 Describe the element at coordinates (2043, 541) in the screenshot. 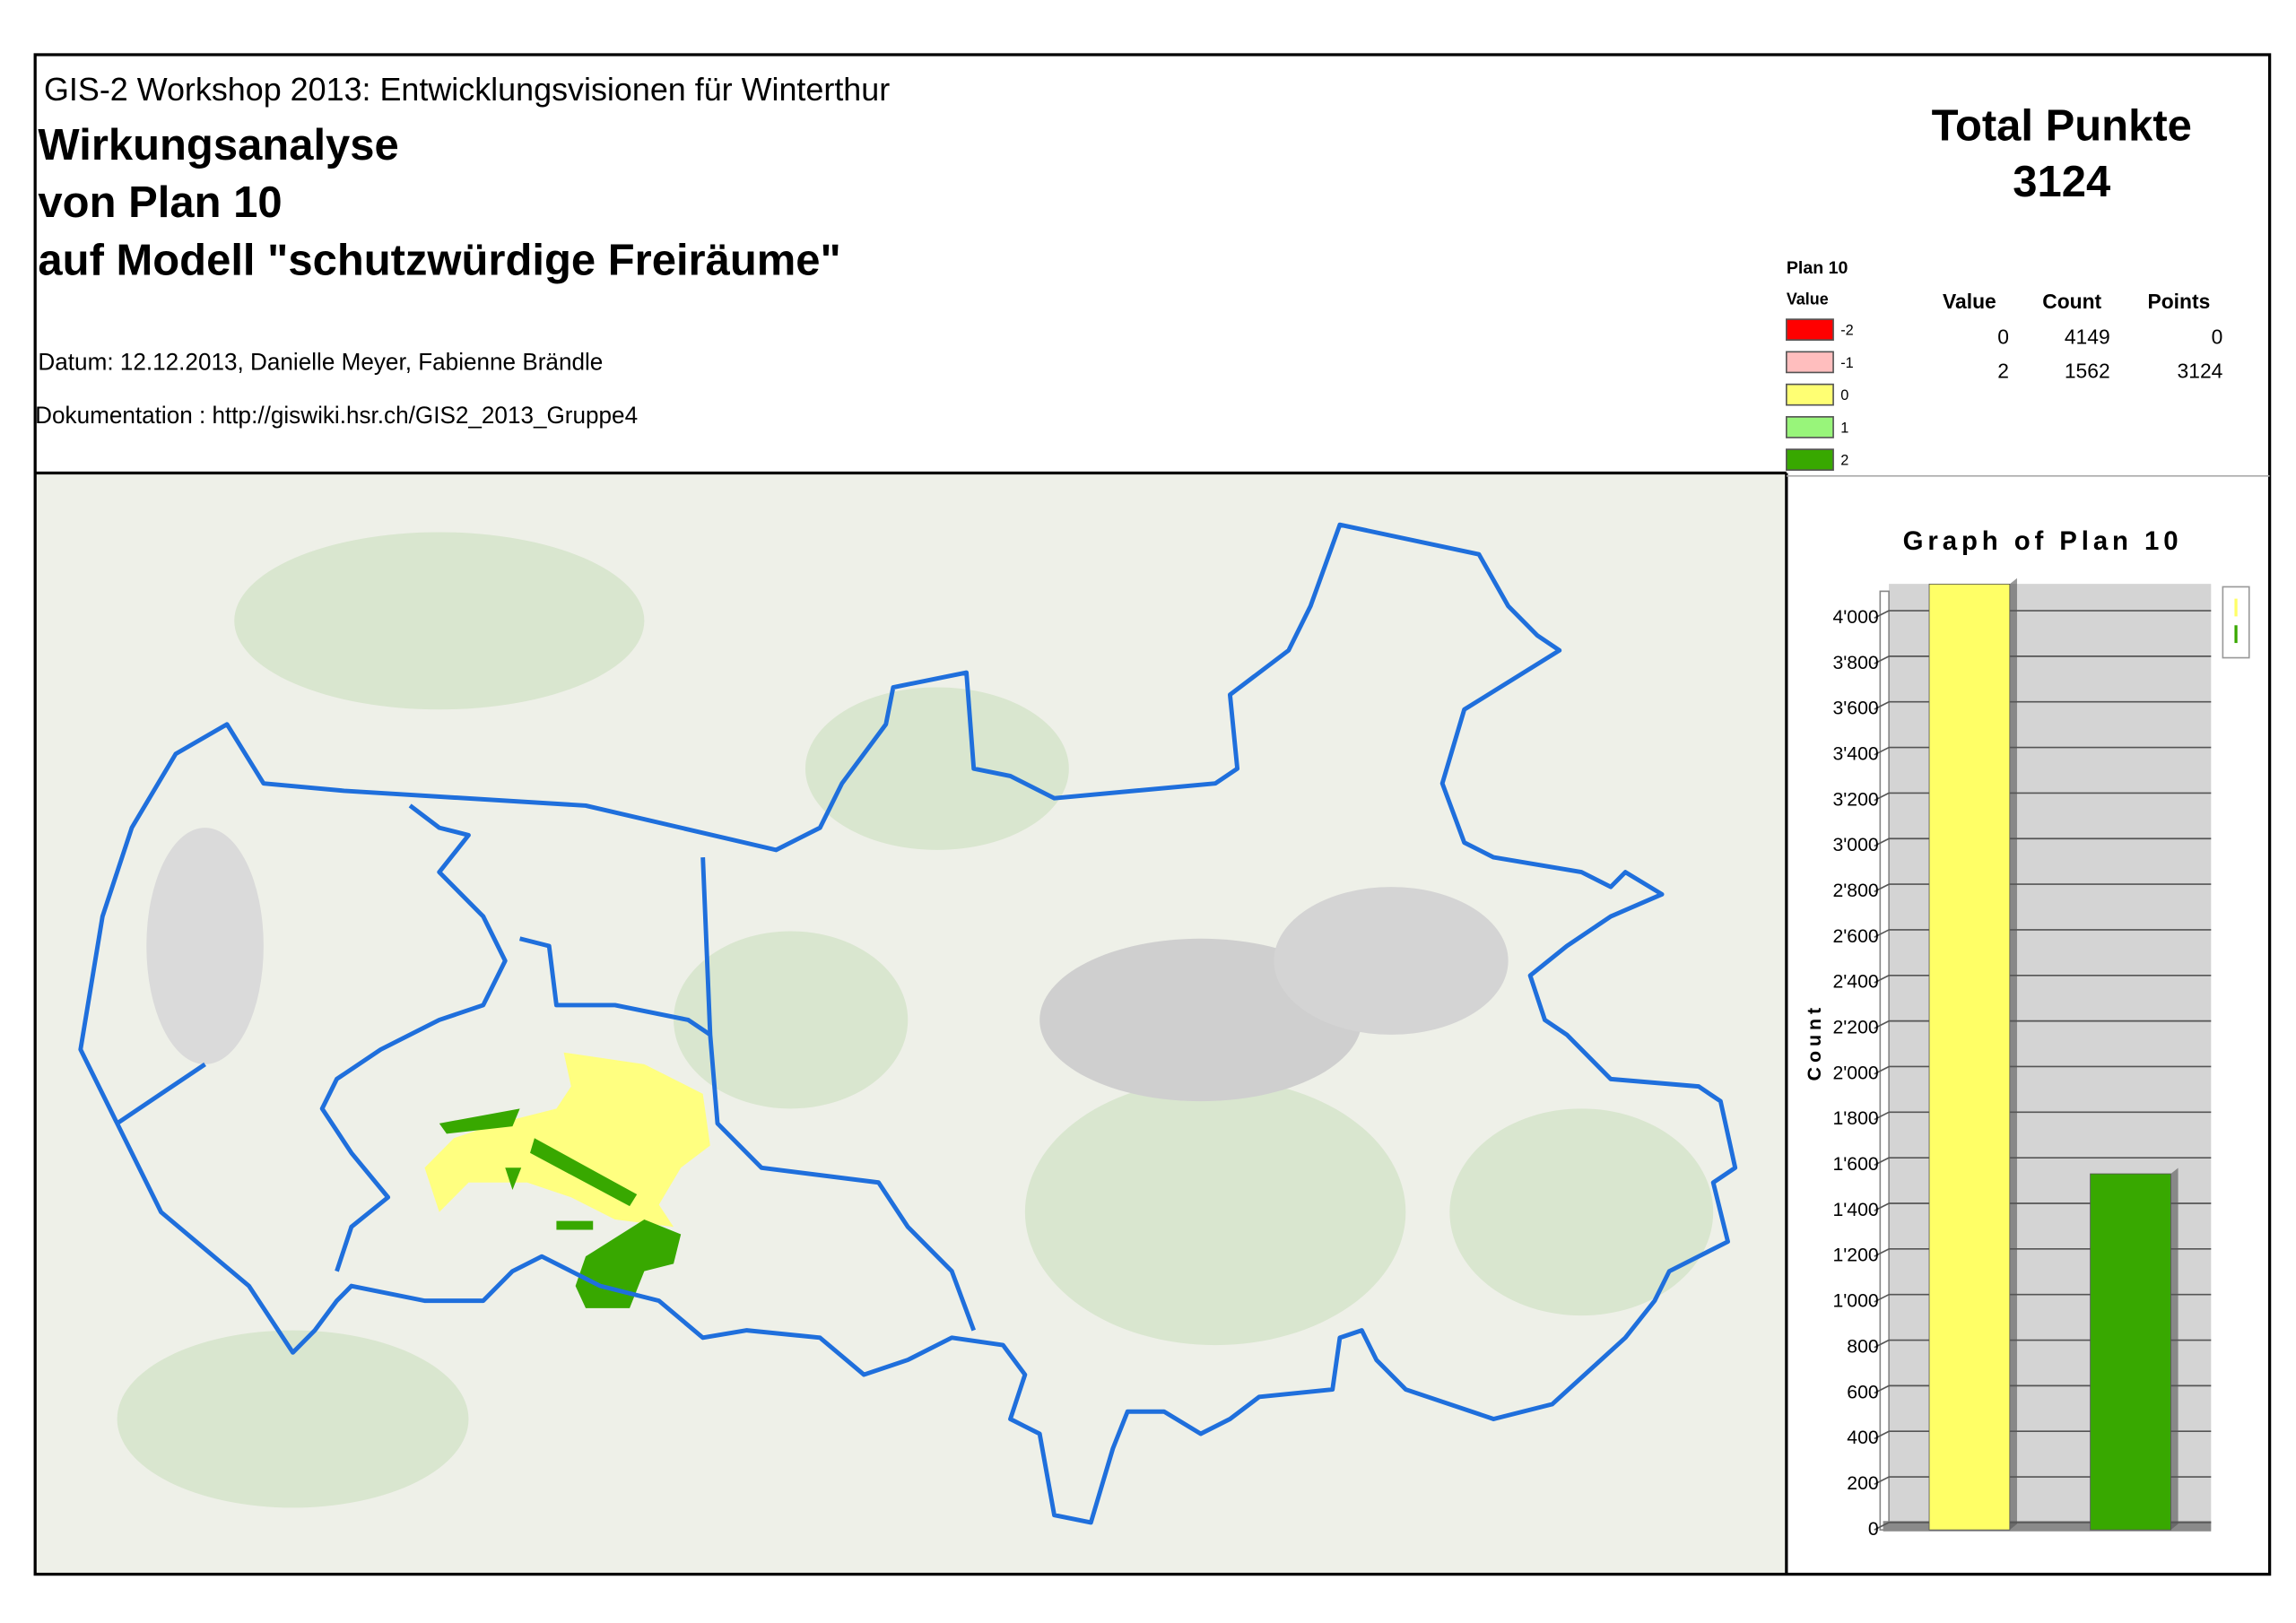

I see `chart-title: Graph of Plan 10` at that location.